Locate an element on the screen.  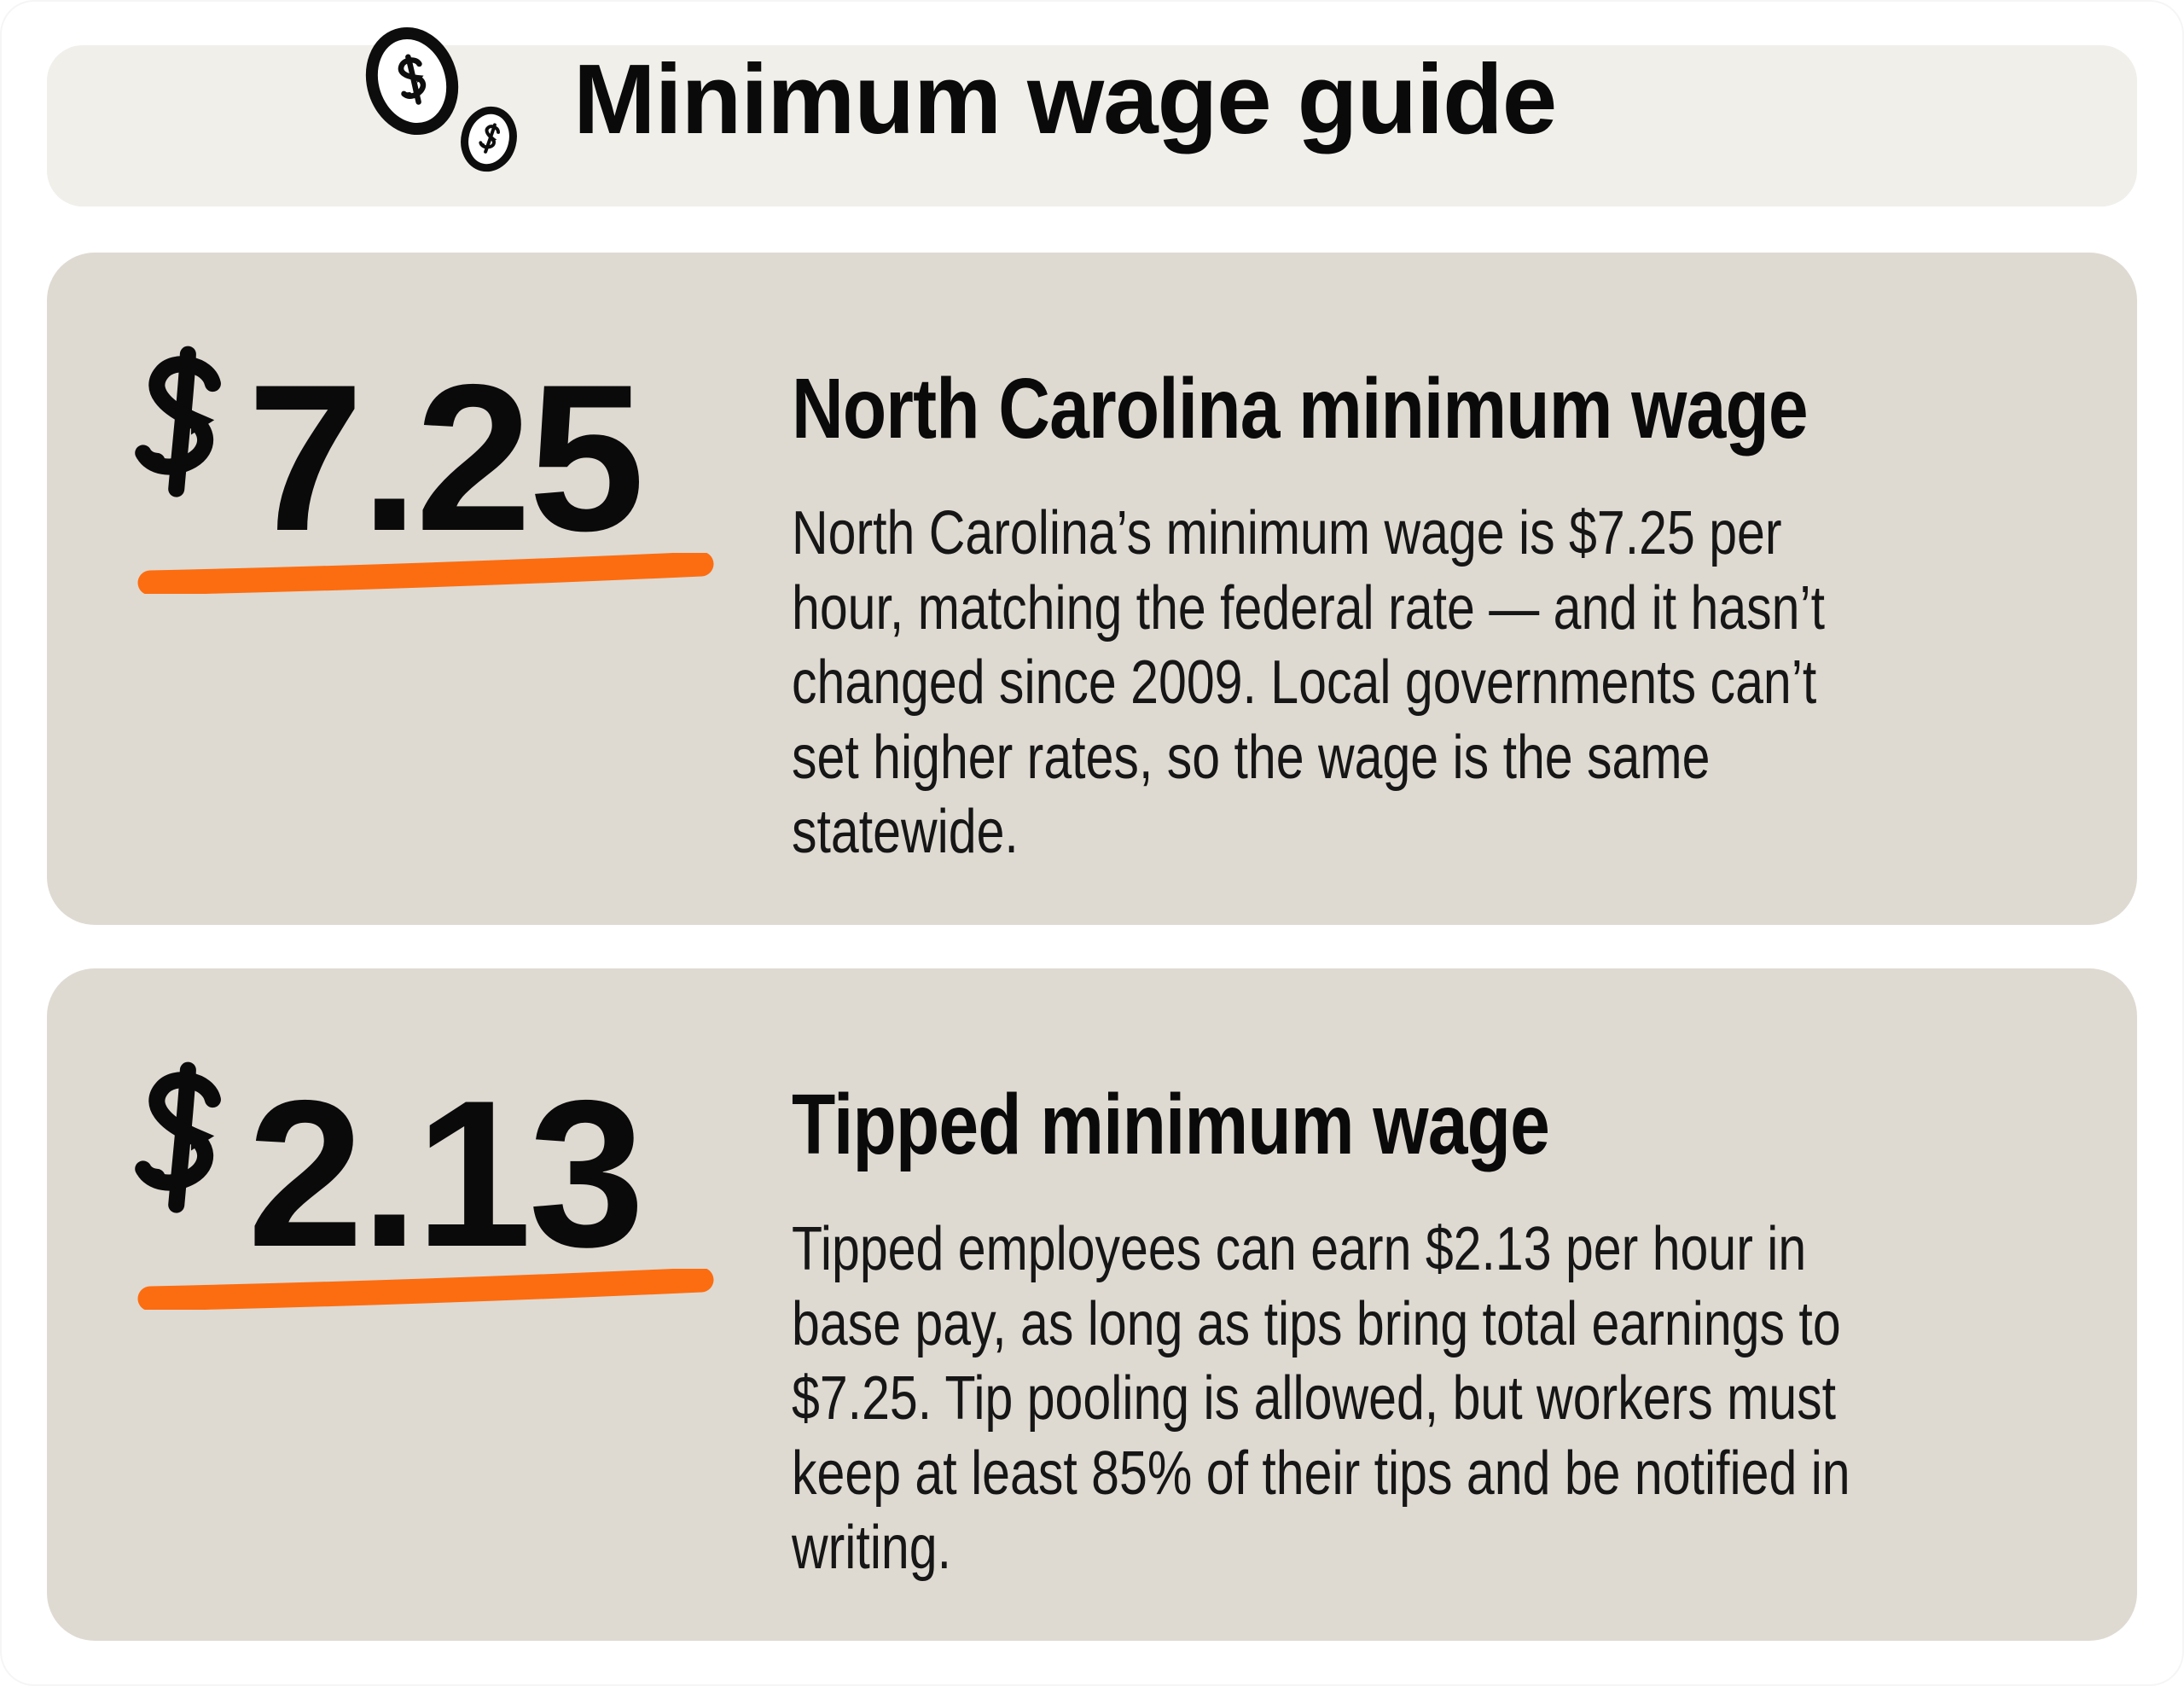
dollar-coins-icon is located at coordinates (441, 99).